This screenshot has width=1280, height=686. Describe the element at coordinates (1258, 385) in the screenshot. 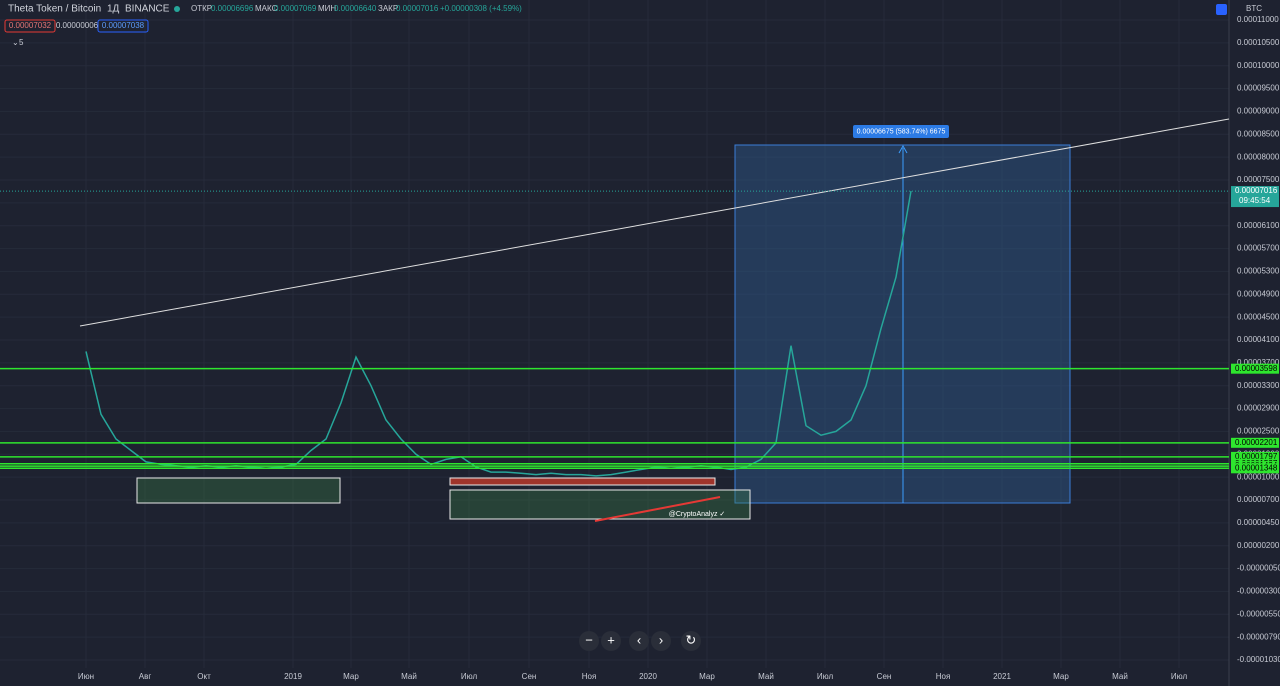

I see `price-tick-label: 0.00003300` at that location.